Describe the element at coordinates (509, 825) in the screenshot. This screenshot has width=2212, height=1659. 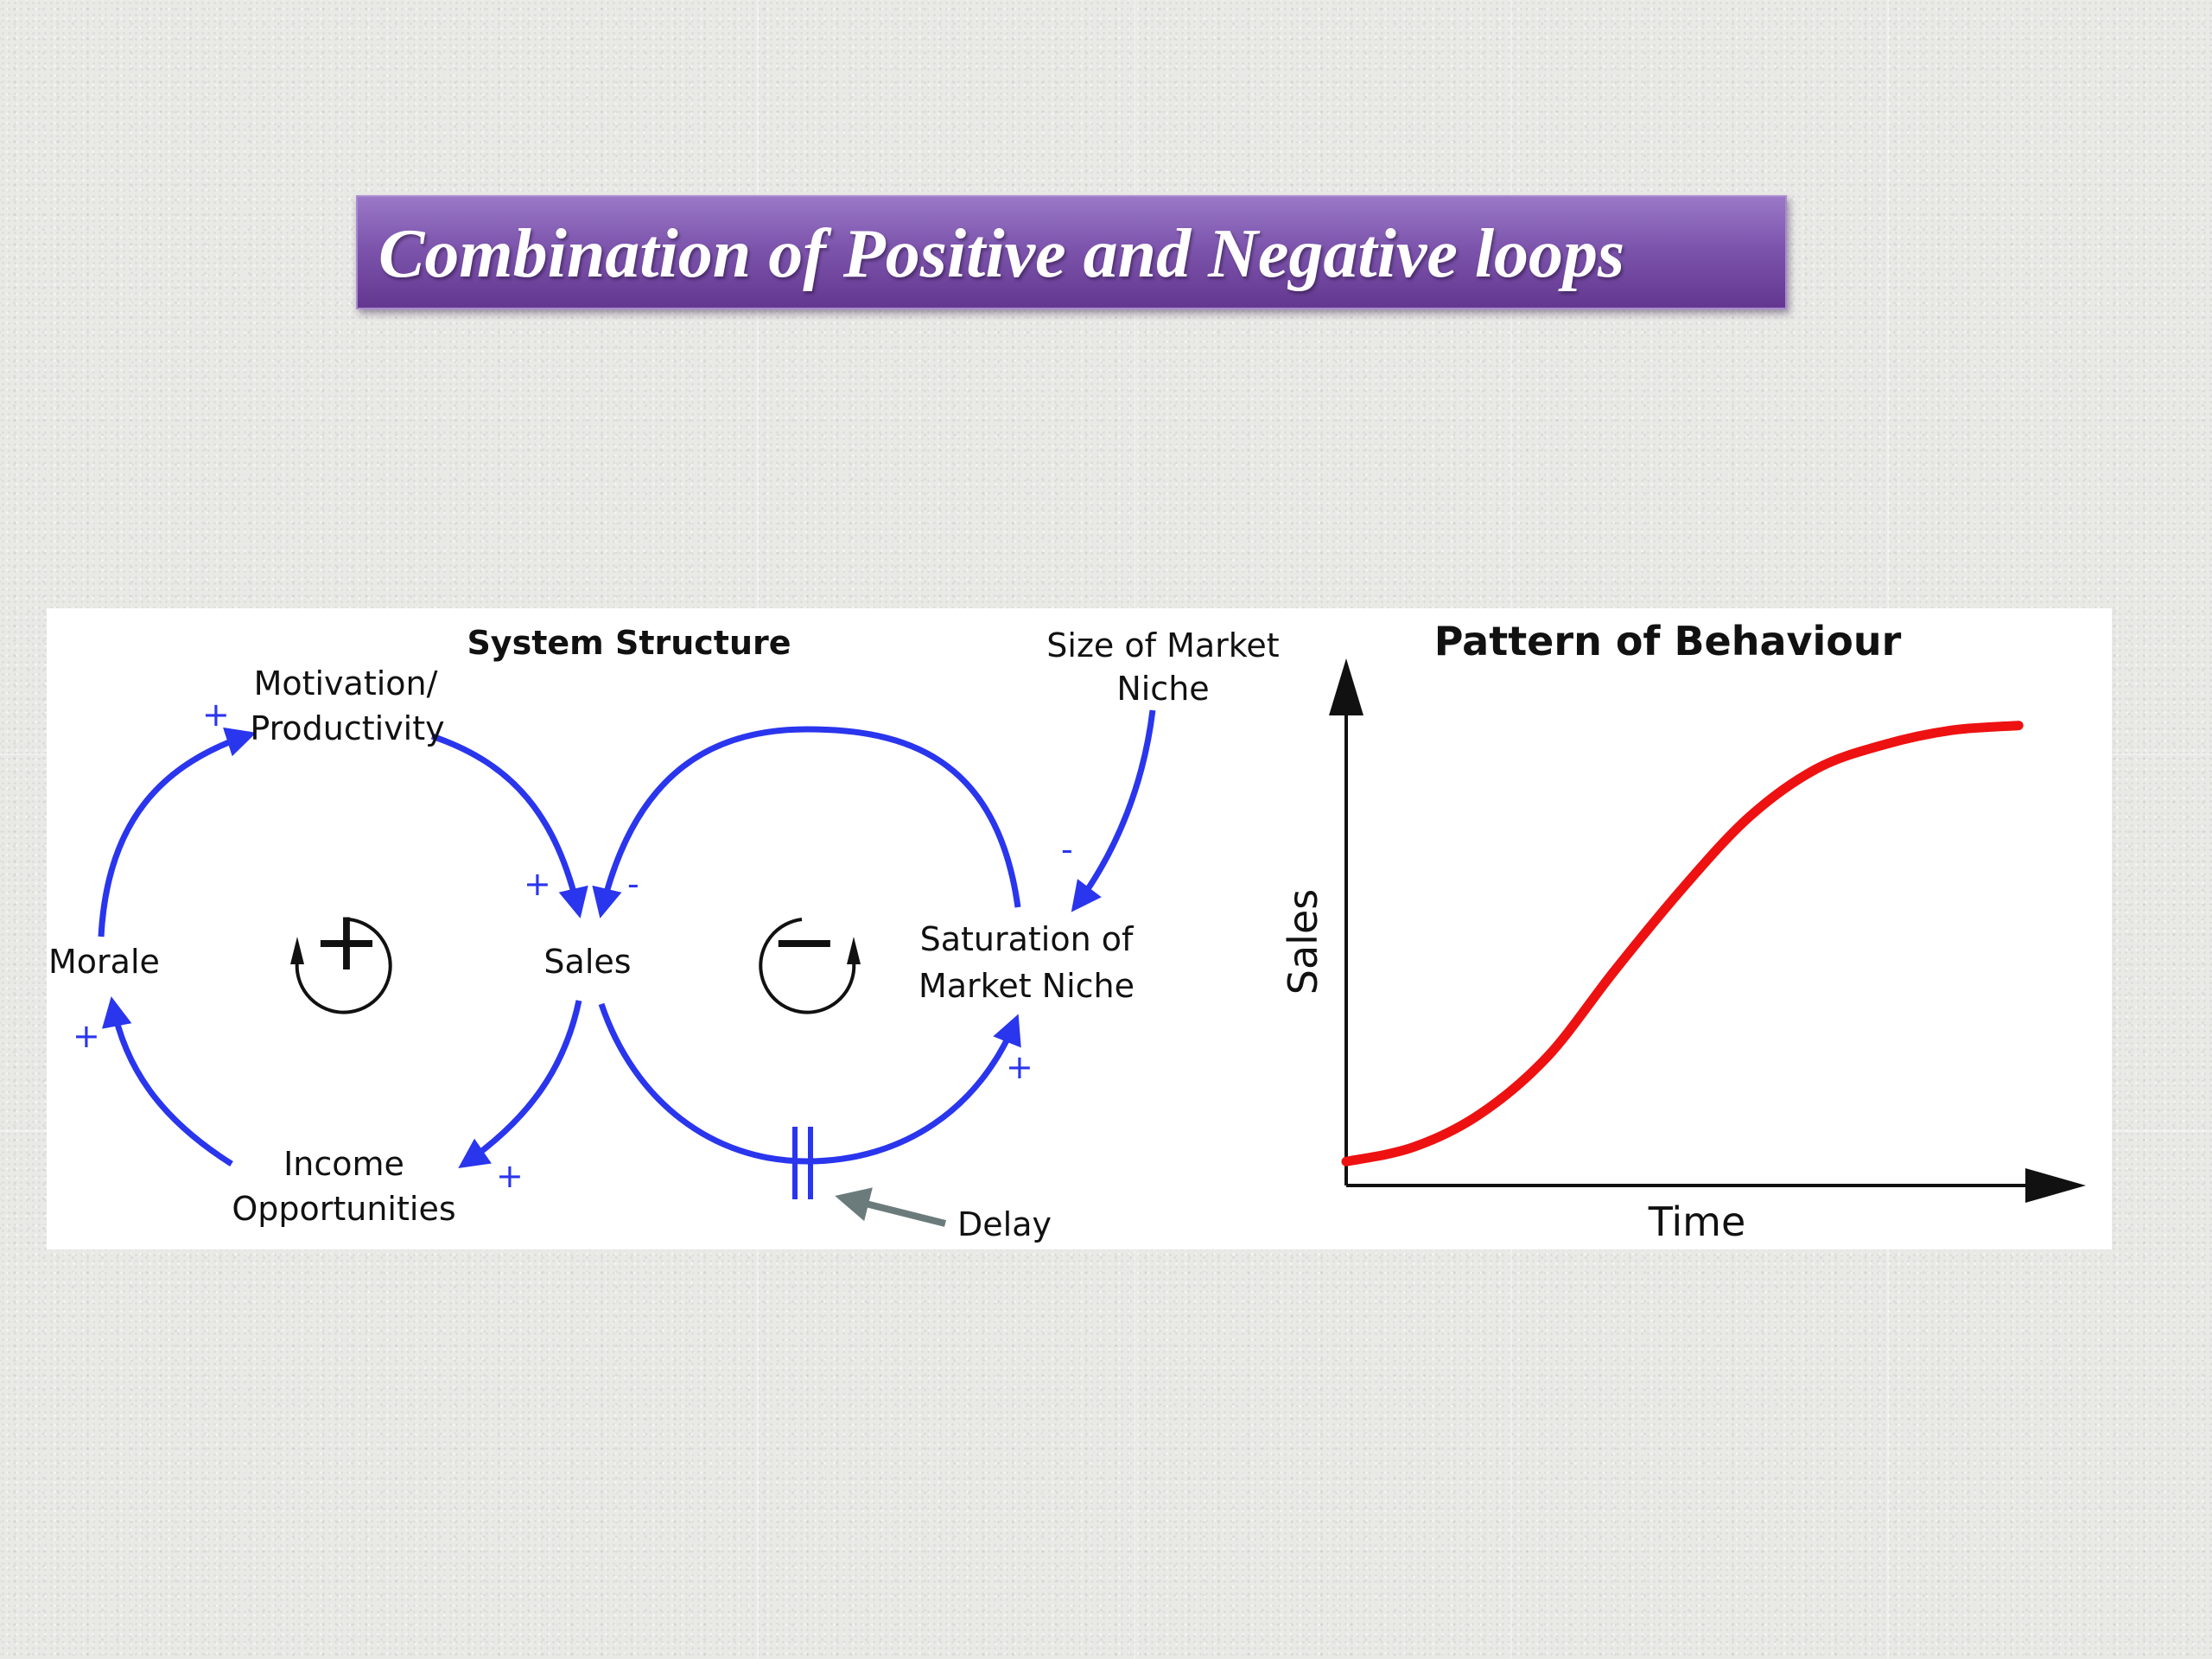
I see `link-motivation-to-sales` at that location.